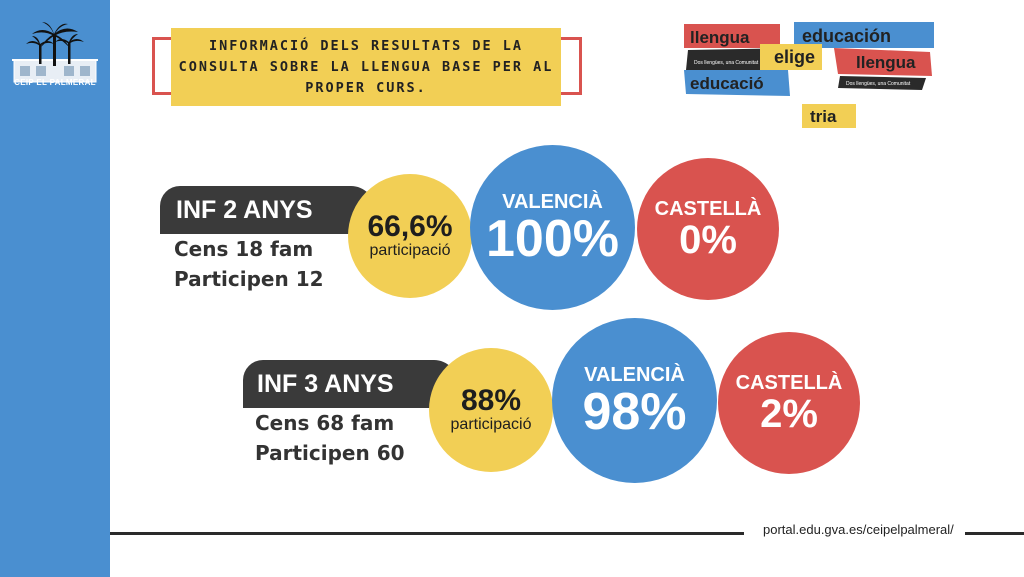 The height and width of the screenshot is (577, 1024). I want to click on participation-value: 88%, so click(491, 401).